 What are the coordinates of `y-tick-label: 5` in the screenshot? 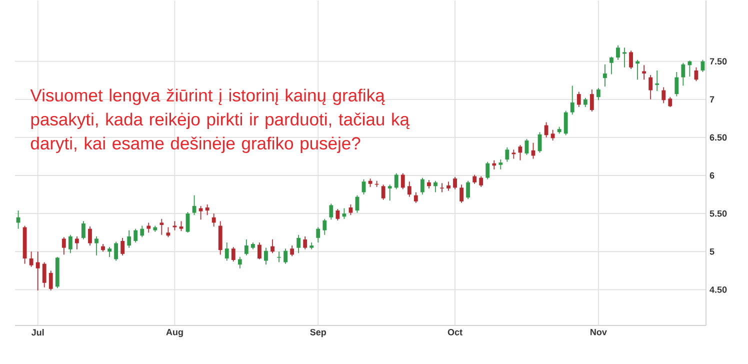 It's located at (712, 251).